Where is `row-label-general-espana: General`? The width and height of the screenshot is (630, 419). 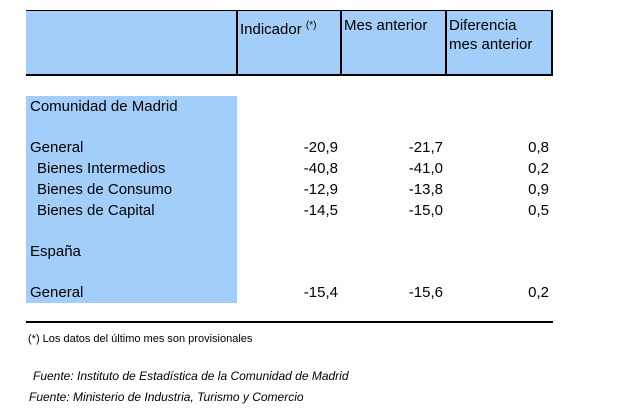
row-label-general-espana: General is located at coordinates (57, 292).